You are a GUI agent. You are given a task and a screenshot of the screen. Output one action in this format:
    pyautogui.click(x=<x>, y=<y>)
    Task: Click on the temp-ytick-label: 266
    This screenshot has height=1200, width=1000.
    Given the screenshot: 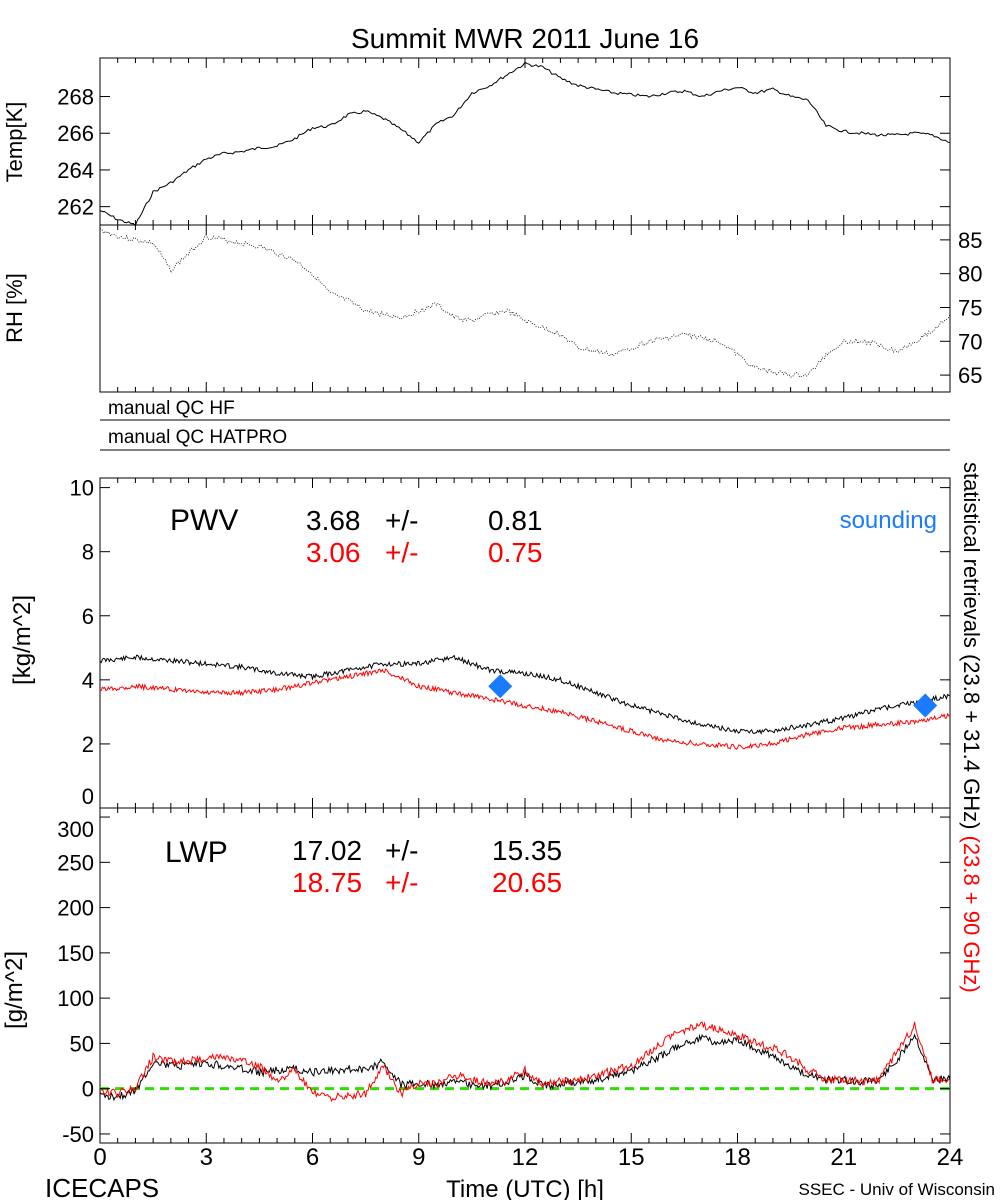 What is the action you would take?
    pyautogui.click(x=75, y=133)
    